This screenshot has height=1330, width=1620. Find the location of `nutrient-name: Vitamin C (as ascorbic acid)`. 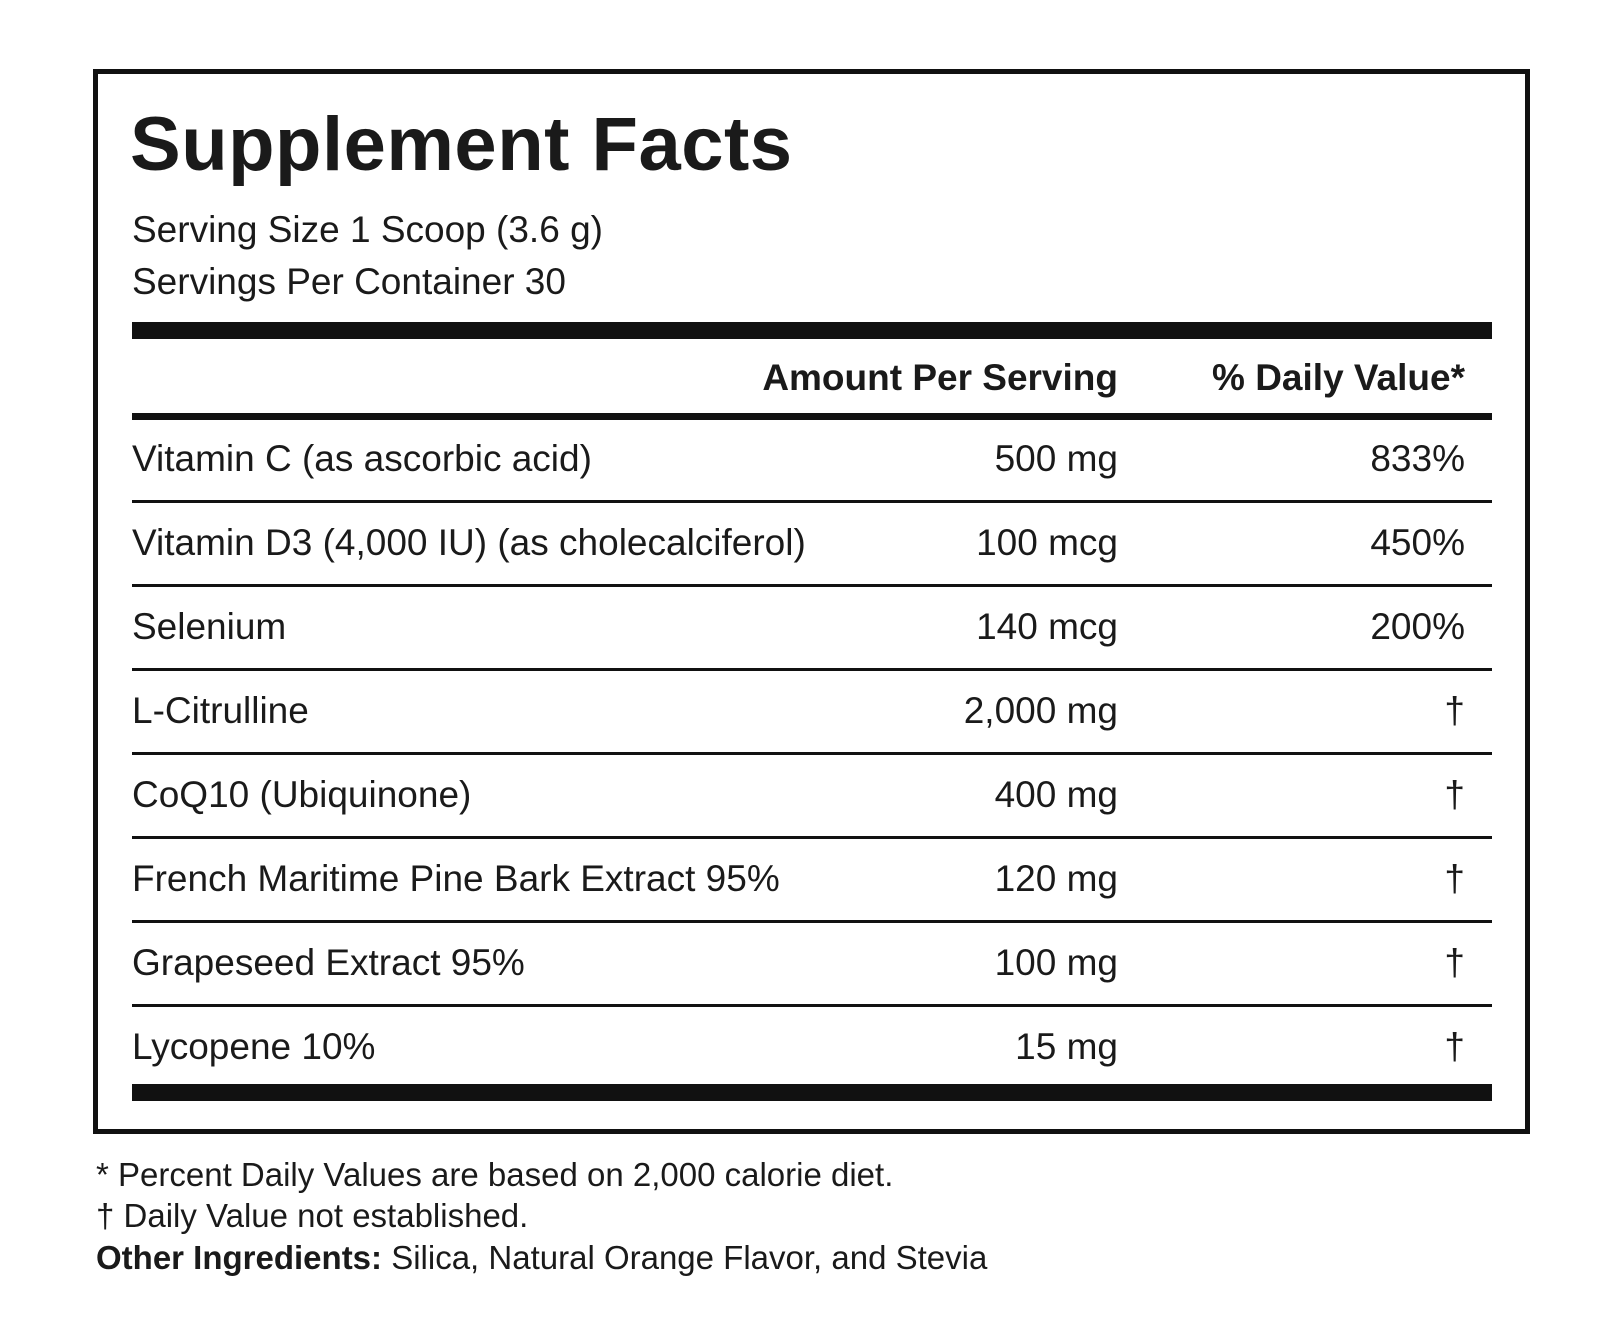

nutrient-name: Vitamin C (as ascorbic acid) is located at coordinates (362, 458).